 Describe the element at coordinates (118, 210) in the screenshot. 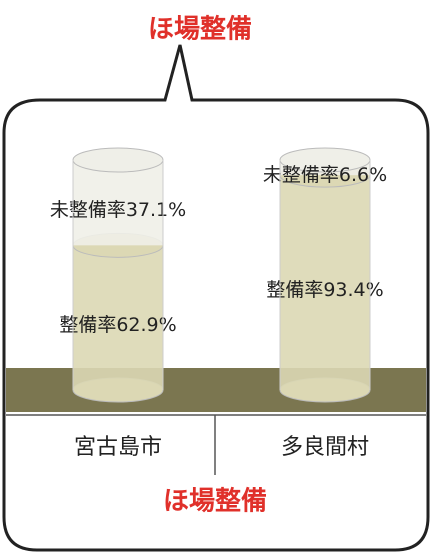

I see `value-label: 未整備率37.1%` at that location.